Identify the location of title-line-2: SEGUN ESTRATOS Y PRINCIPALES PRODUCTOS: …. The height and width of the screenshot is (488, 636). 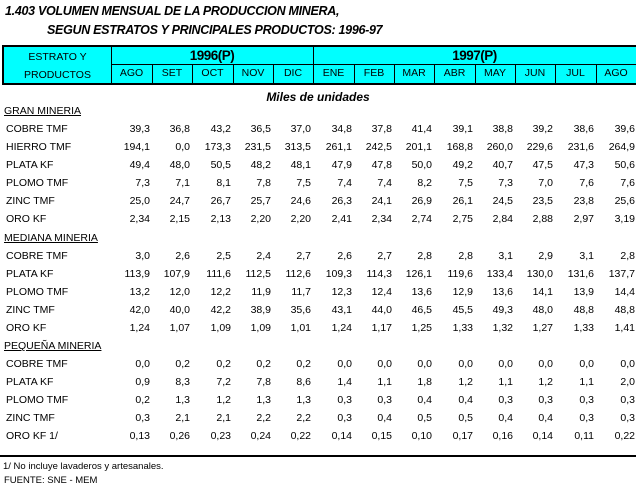
(215, 30).